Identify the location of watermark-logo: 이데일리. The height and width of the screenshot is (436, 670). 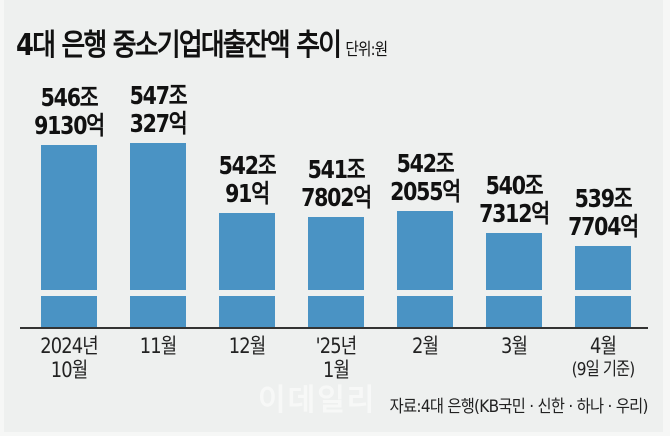
(317, 400).